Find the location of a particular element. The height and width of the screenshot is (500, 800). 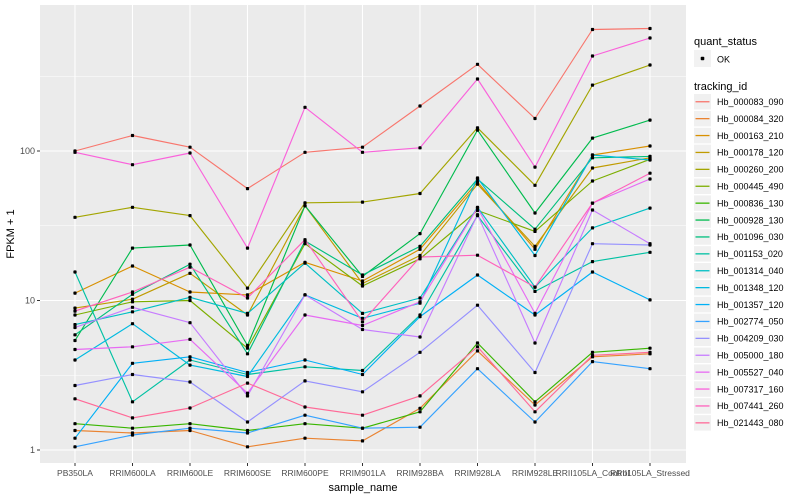

legend-item-Hb_004209_030: Hb_004209_030 is located at coordinates (739, 338).